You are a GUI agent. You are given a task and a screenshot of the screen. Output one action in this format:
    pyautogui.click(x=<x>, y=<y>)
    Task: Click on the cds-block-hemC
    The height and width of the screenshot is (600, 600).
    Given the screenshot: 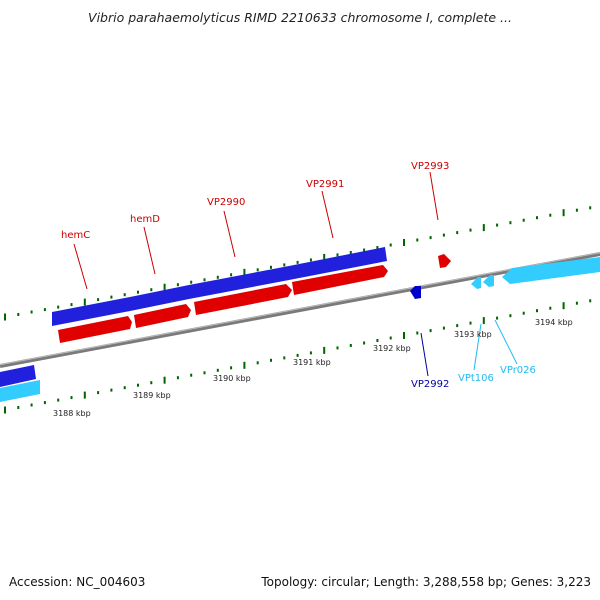 What is the action you would take?
    pyautogui.click(x=91, y=311)
    